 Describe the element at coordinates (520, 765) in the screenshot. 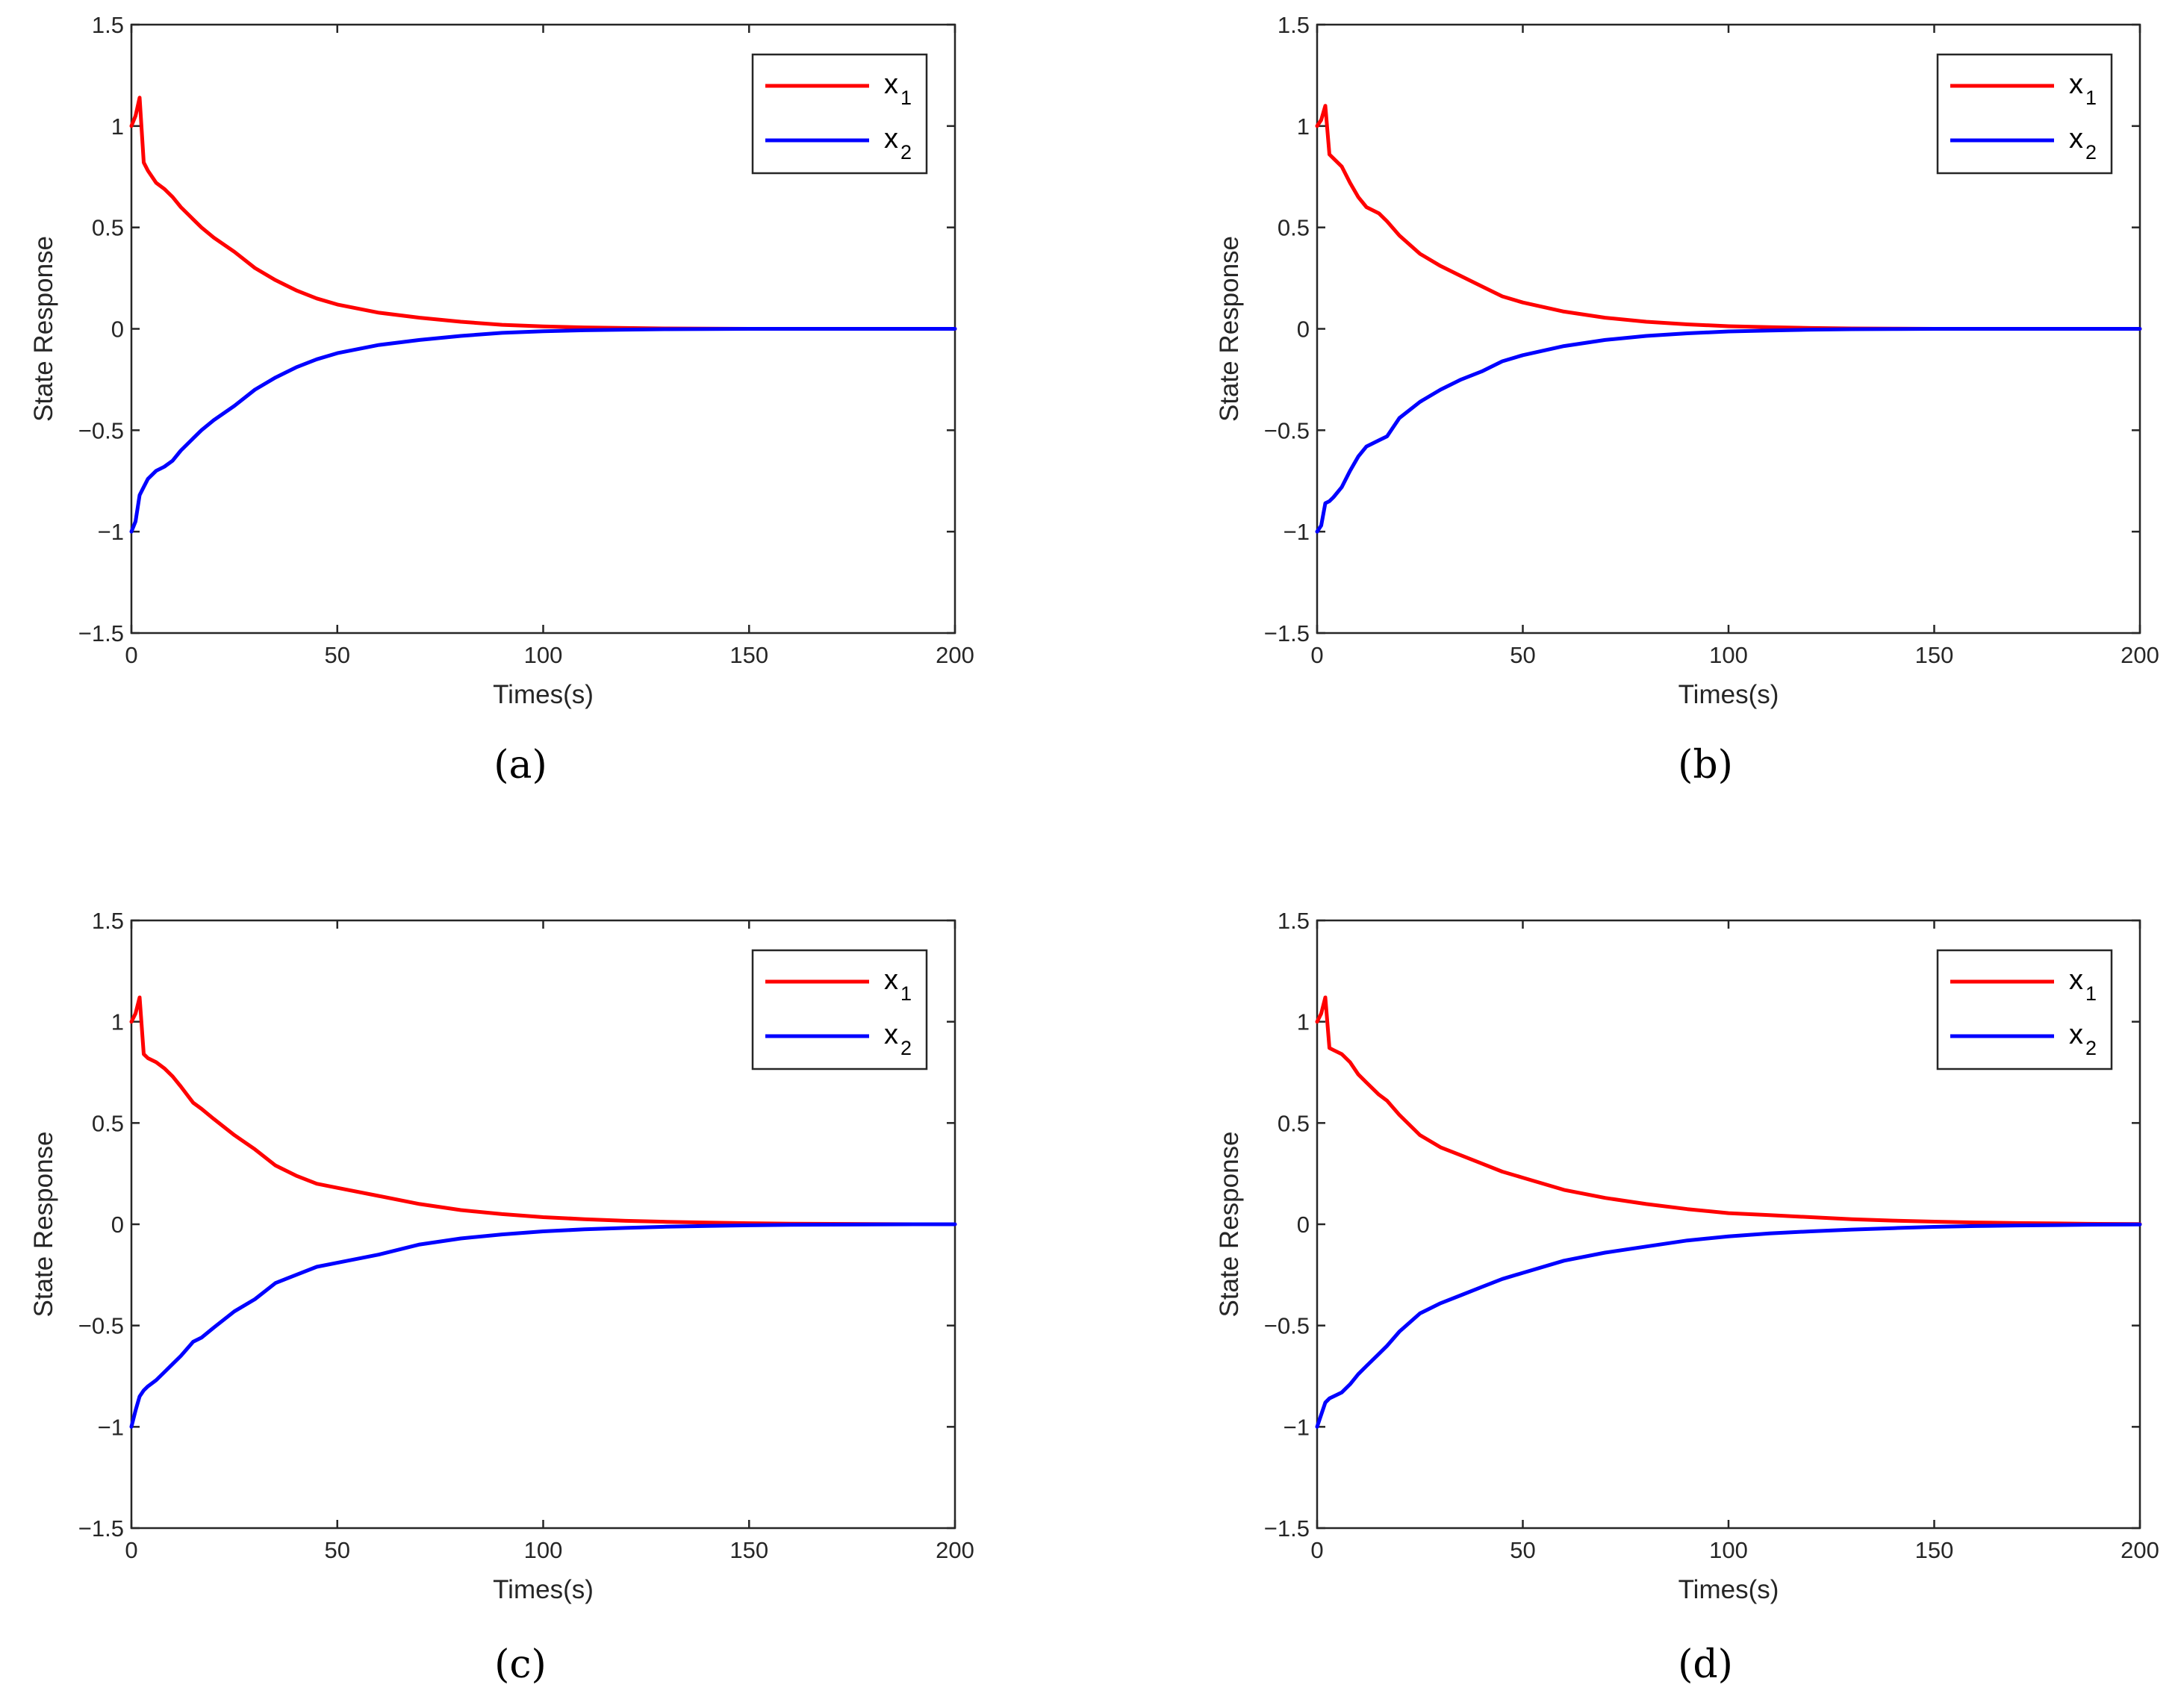

I see `panel-caption: (a)` at that location.